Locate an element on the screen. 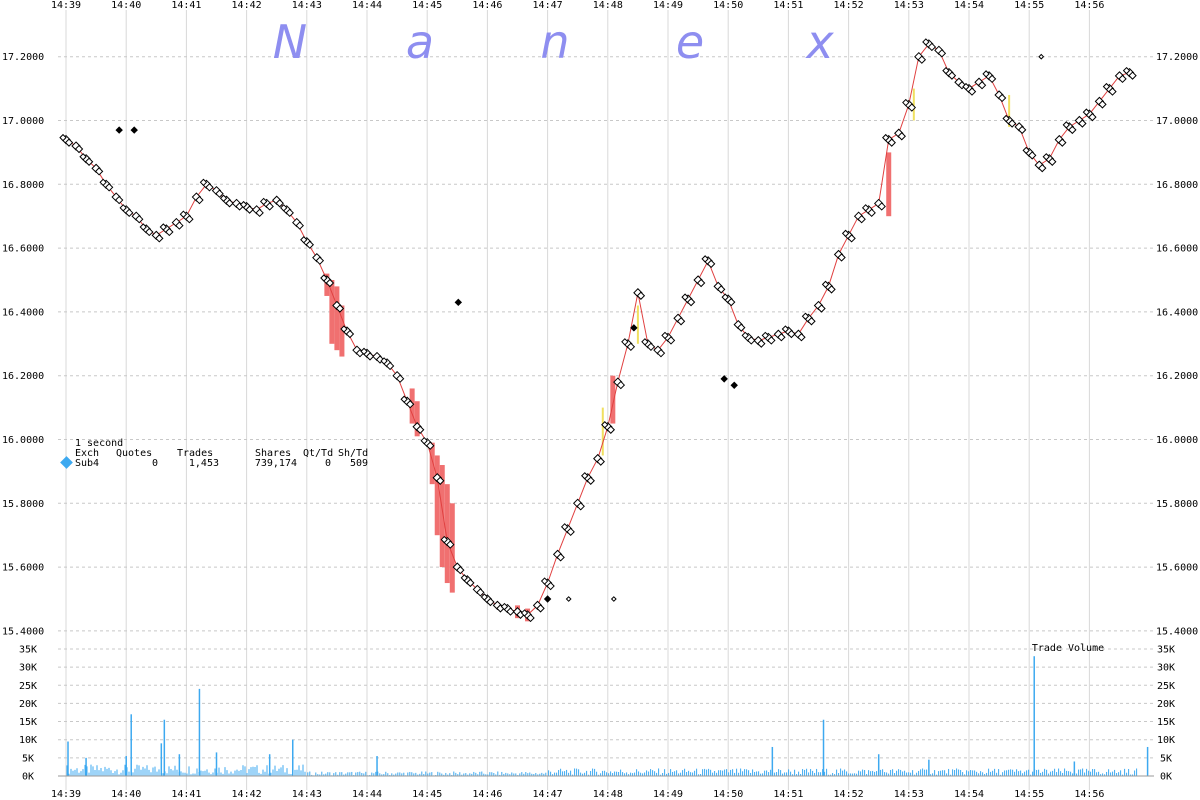 The height and width of the screenshot is (800, 1200). x-tick-label-top: 14:54 is located at coordinates (969, 5).